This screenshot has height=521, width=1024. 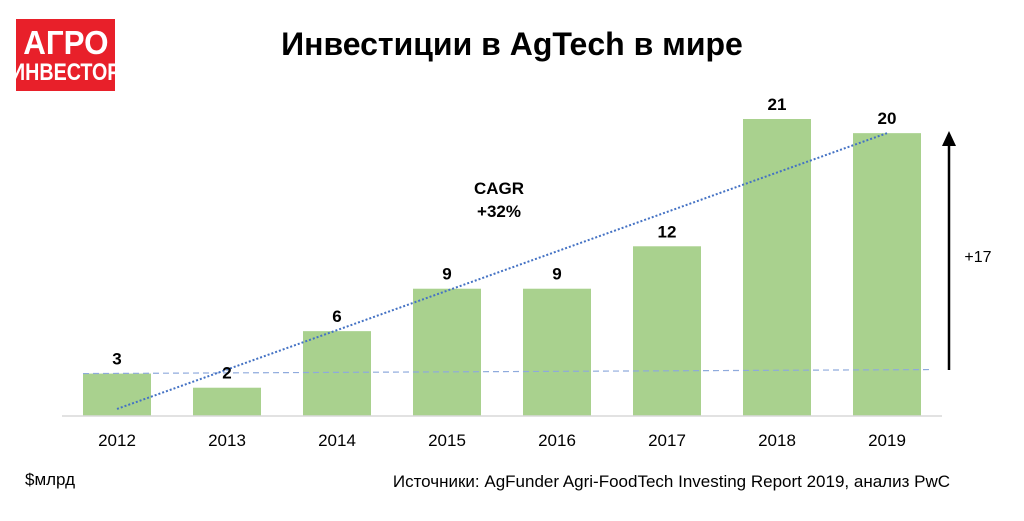 What do you see at coordinates (446, 274) in the screenshot?
I see `data-label-2015: 9` at bounding box center [446, 274].